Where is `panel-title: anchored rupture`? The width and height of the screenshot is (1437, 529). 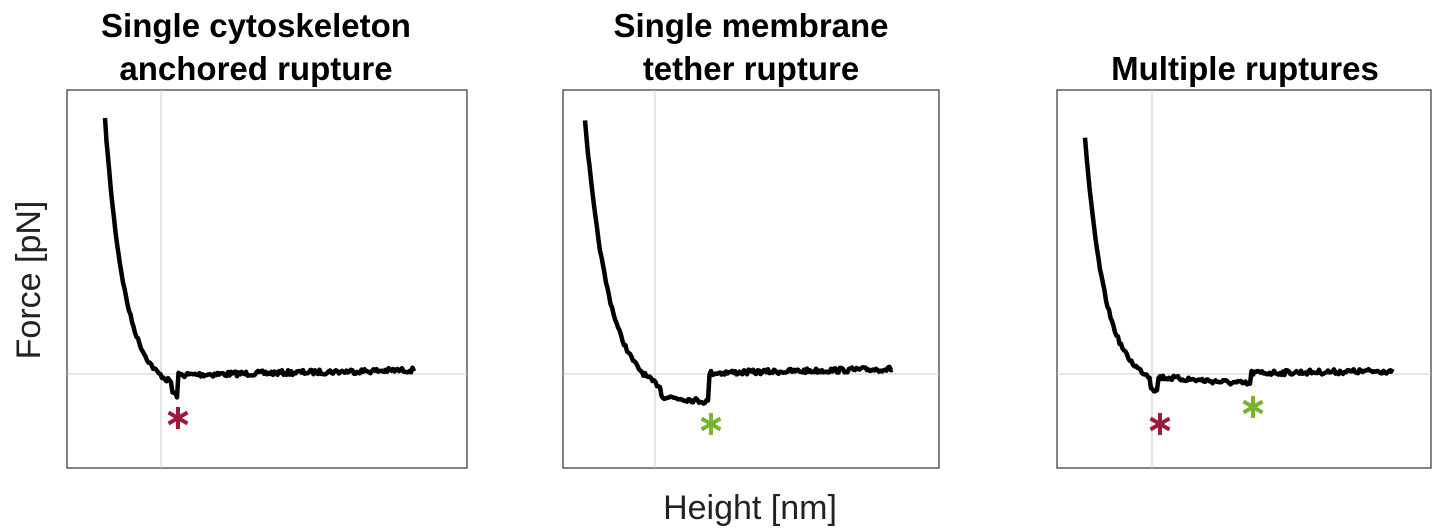 panel-title: anchored rupture is located at coordinates (255, 68).